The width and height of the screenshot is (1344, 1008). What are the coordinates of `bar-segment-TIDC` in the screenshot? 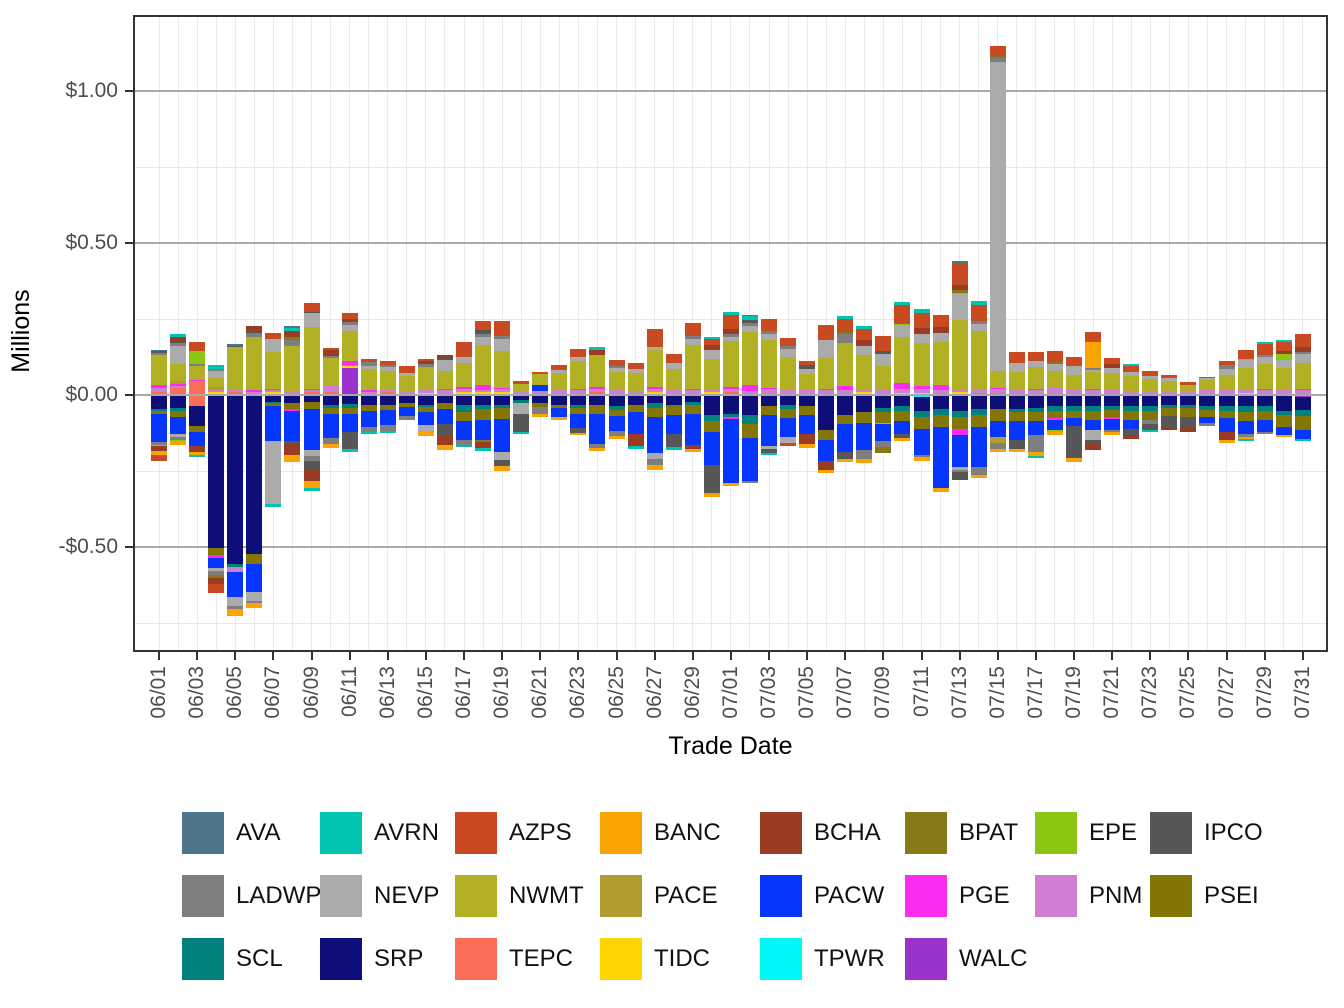 It's located at (502, 393).